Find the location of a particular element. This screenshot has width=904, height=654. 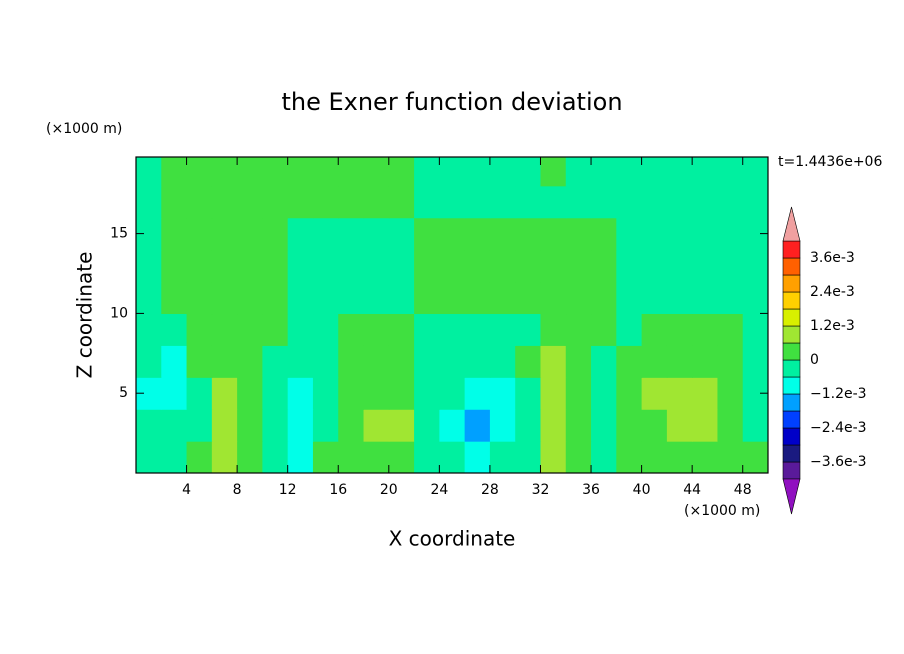

y-unit: (×1000 m) is located at coordinates (84, 129).